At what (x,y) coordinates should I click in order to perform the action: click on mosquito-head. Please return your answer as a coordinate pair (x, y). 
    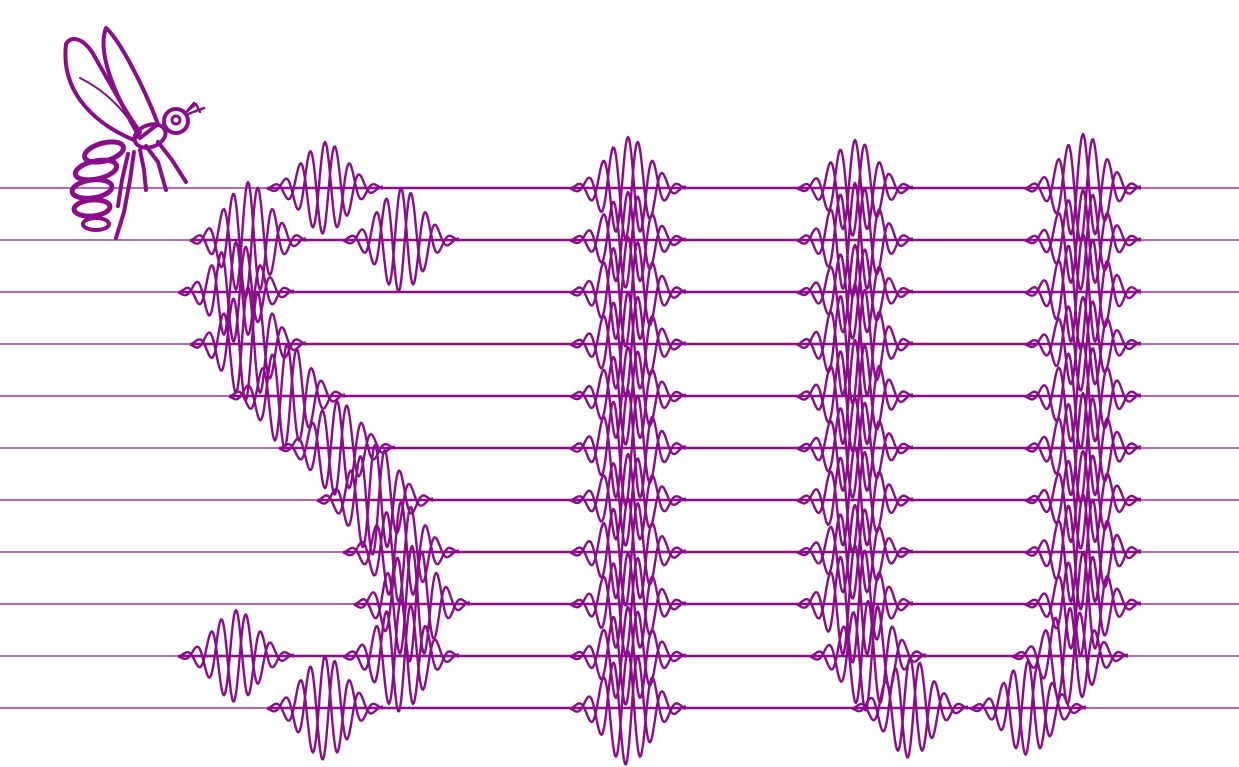
    Looking at the image, I should click on (176, 121).